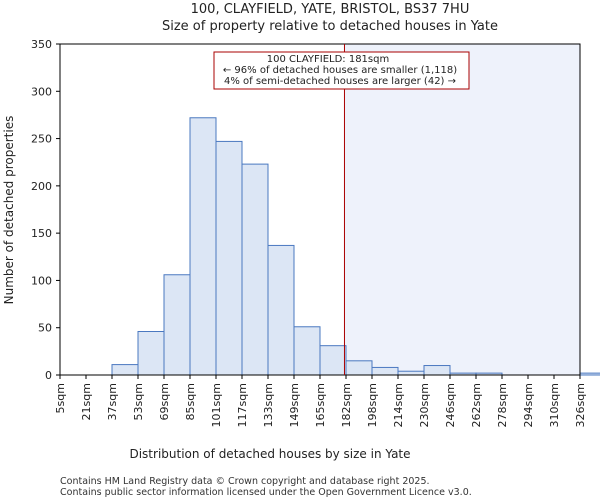 This screenshot has width=600, height=504. Describe the element at coordinates (41, 139) in the screenshot. I see `y-tick-label: 250` at that location.